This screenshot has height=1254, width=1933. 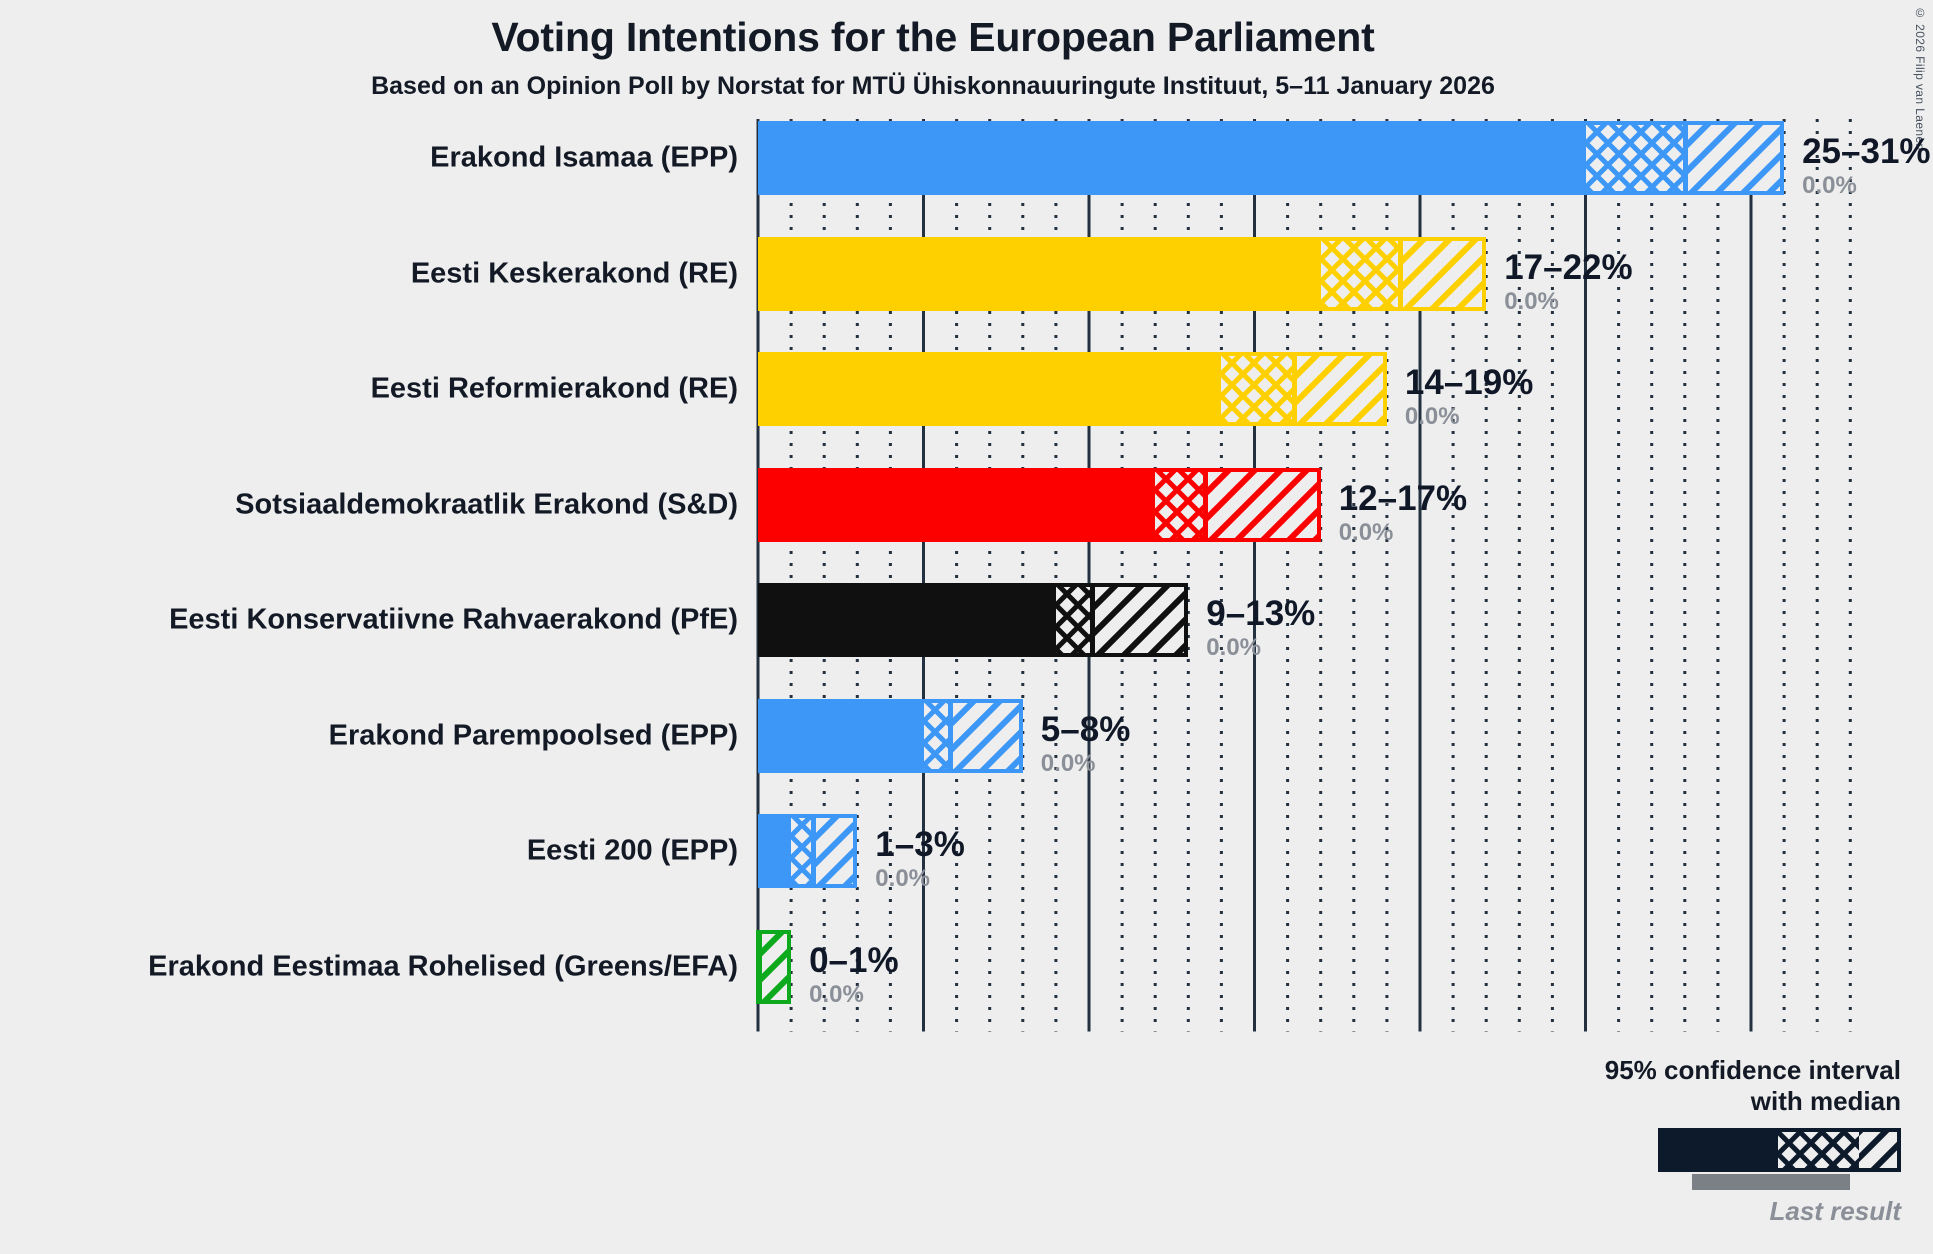 I want to click on party-label: Eesti Reformierakond (RE), so click(x=554, y=388).